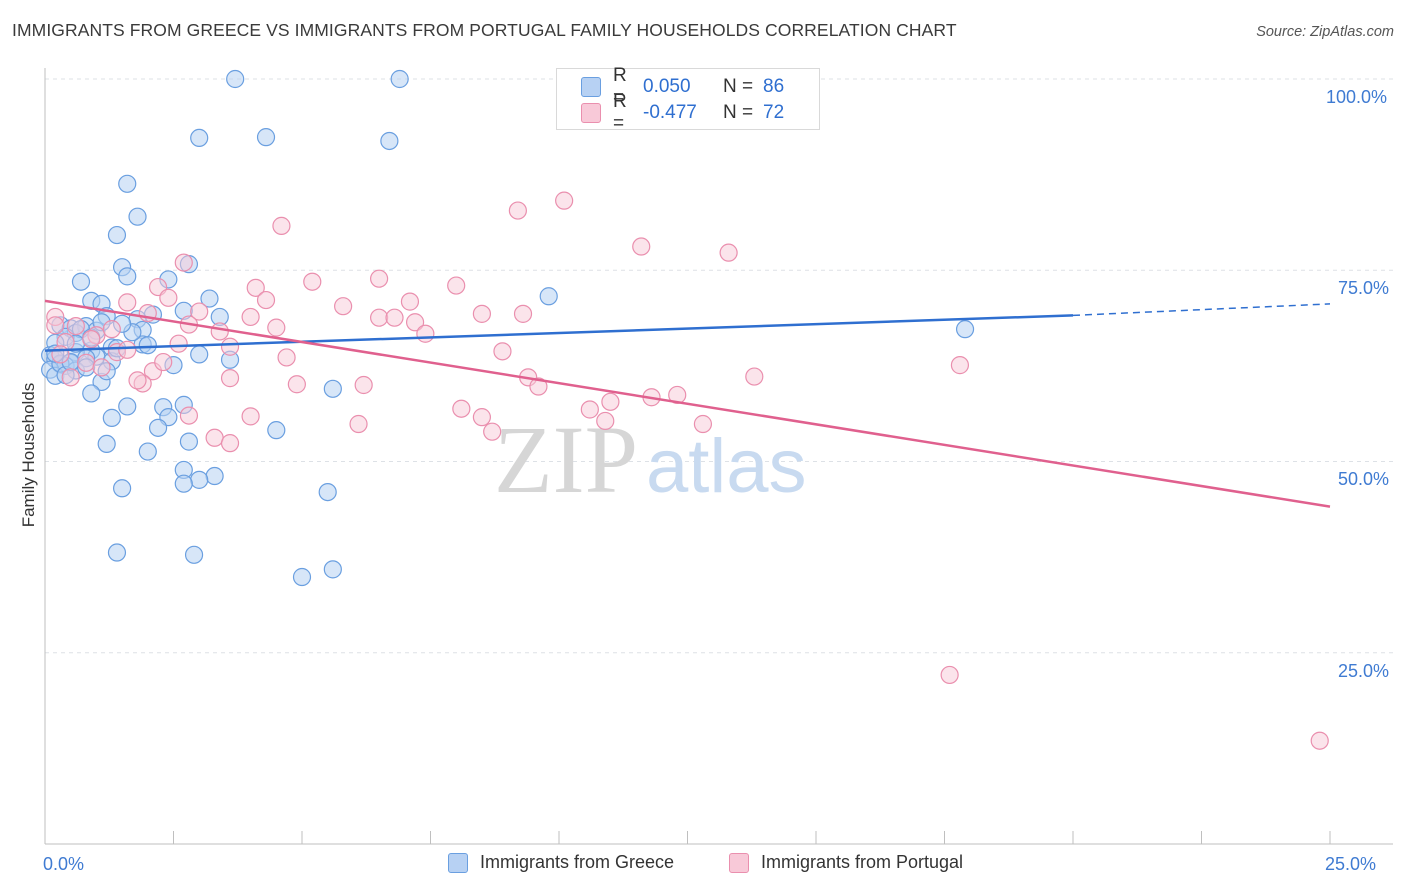  Describe the element at coordinates (620, 86) in the screenshot. I see `greece-r-label: R =` at that location.